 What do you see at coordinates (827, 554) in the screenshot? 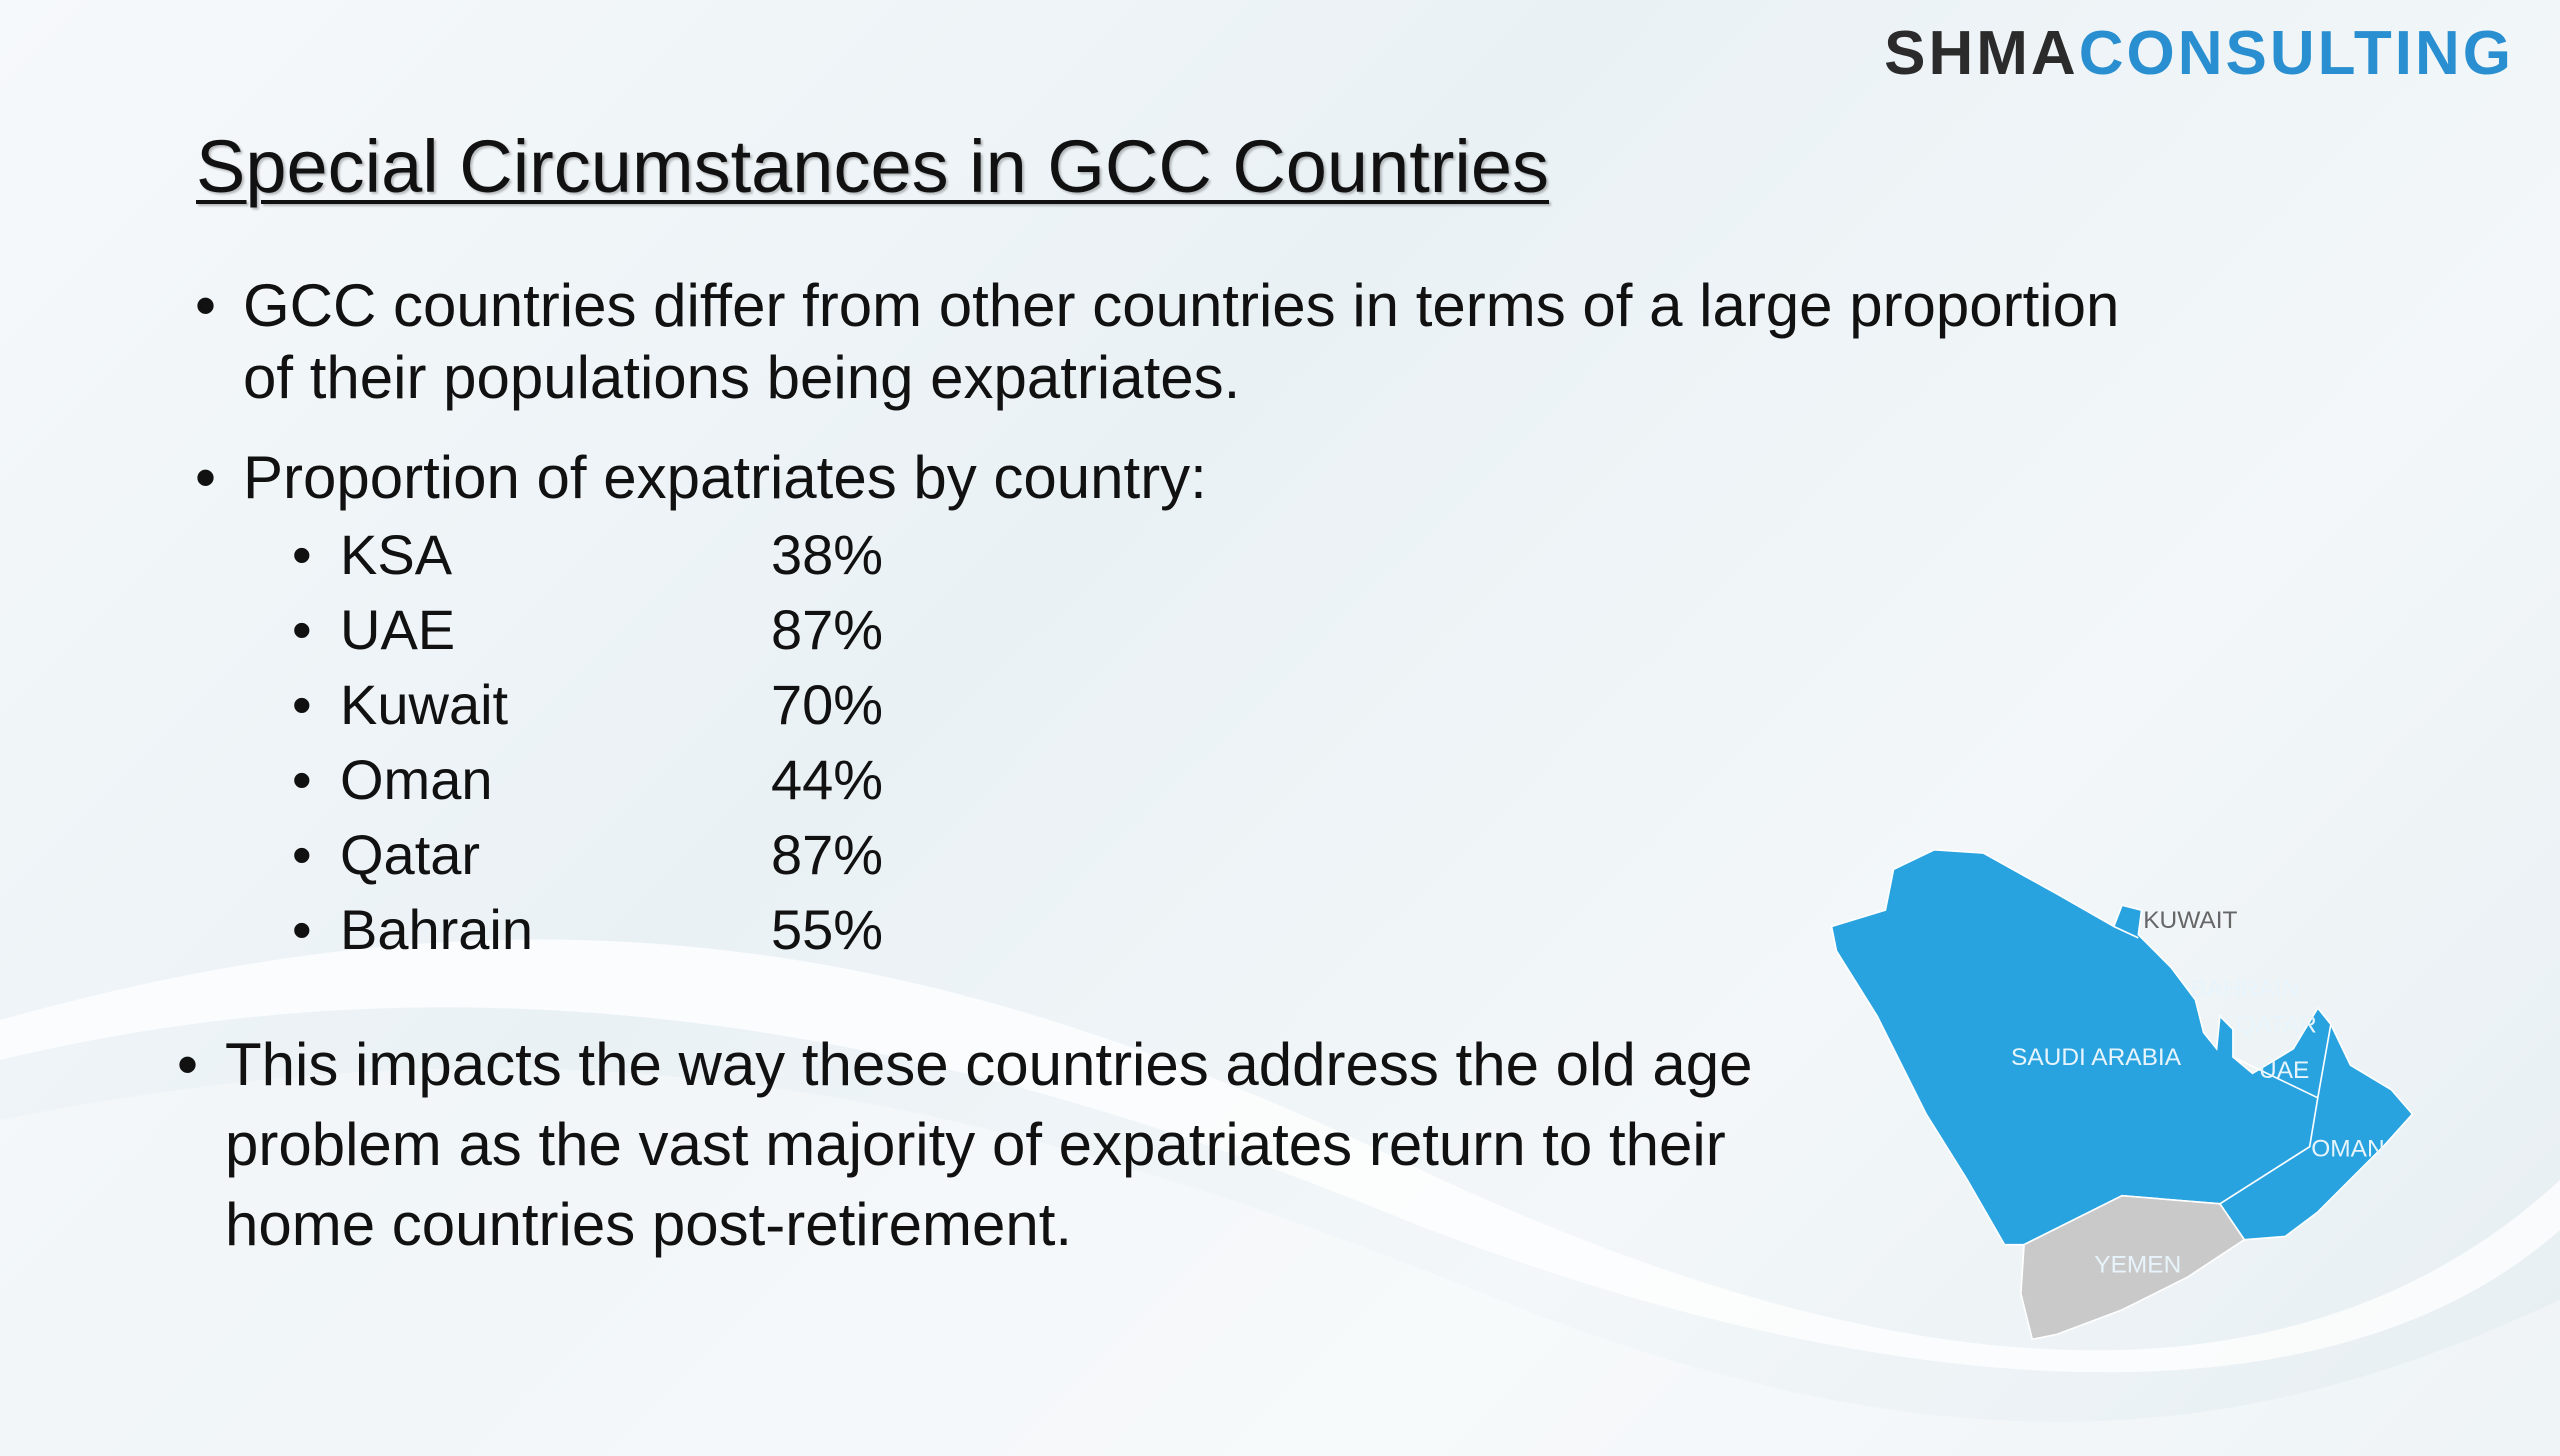
I see `country-value: 38%` at bounding box center [827, 554].